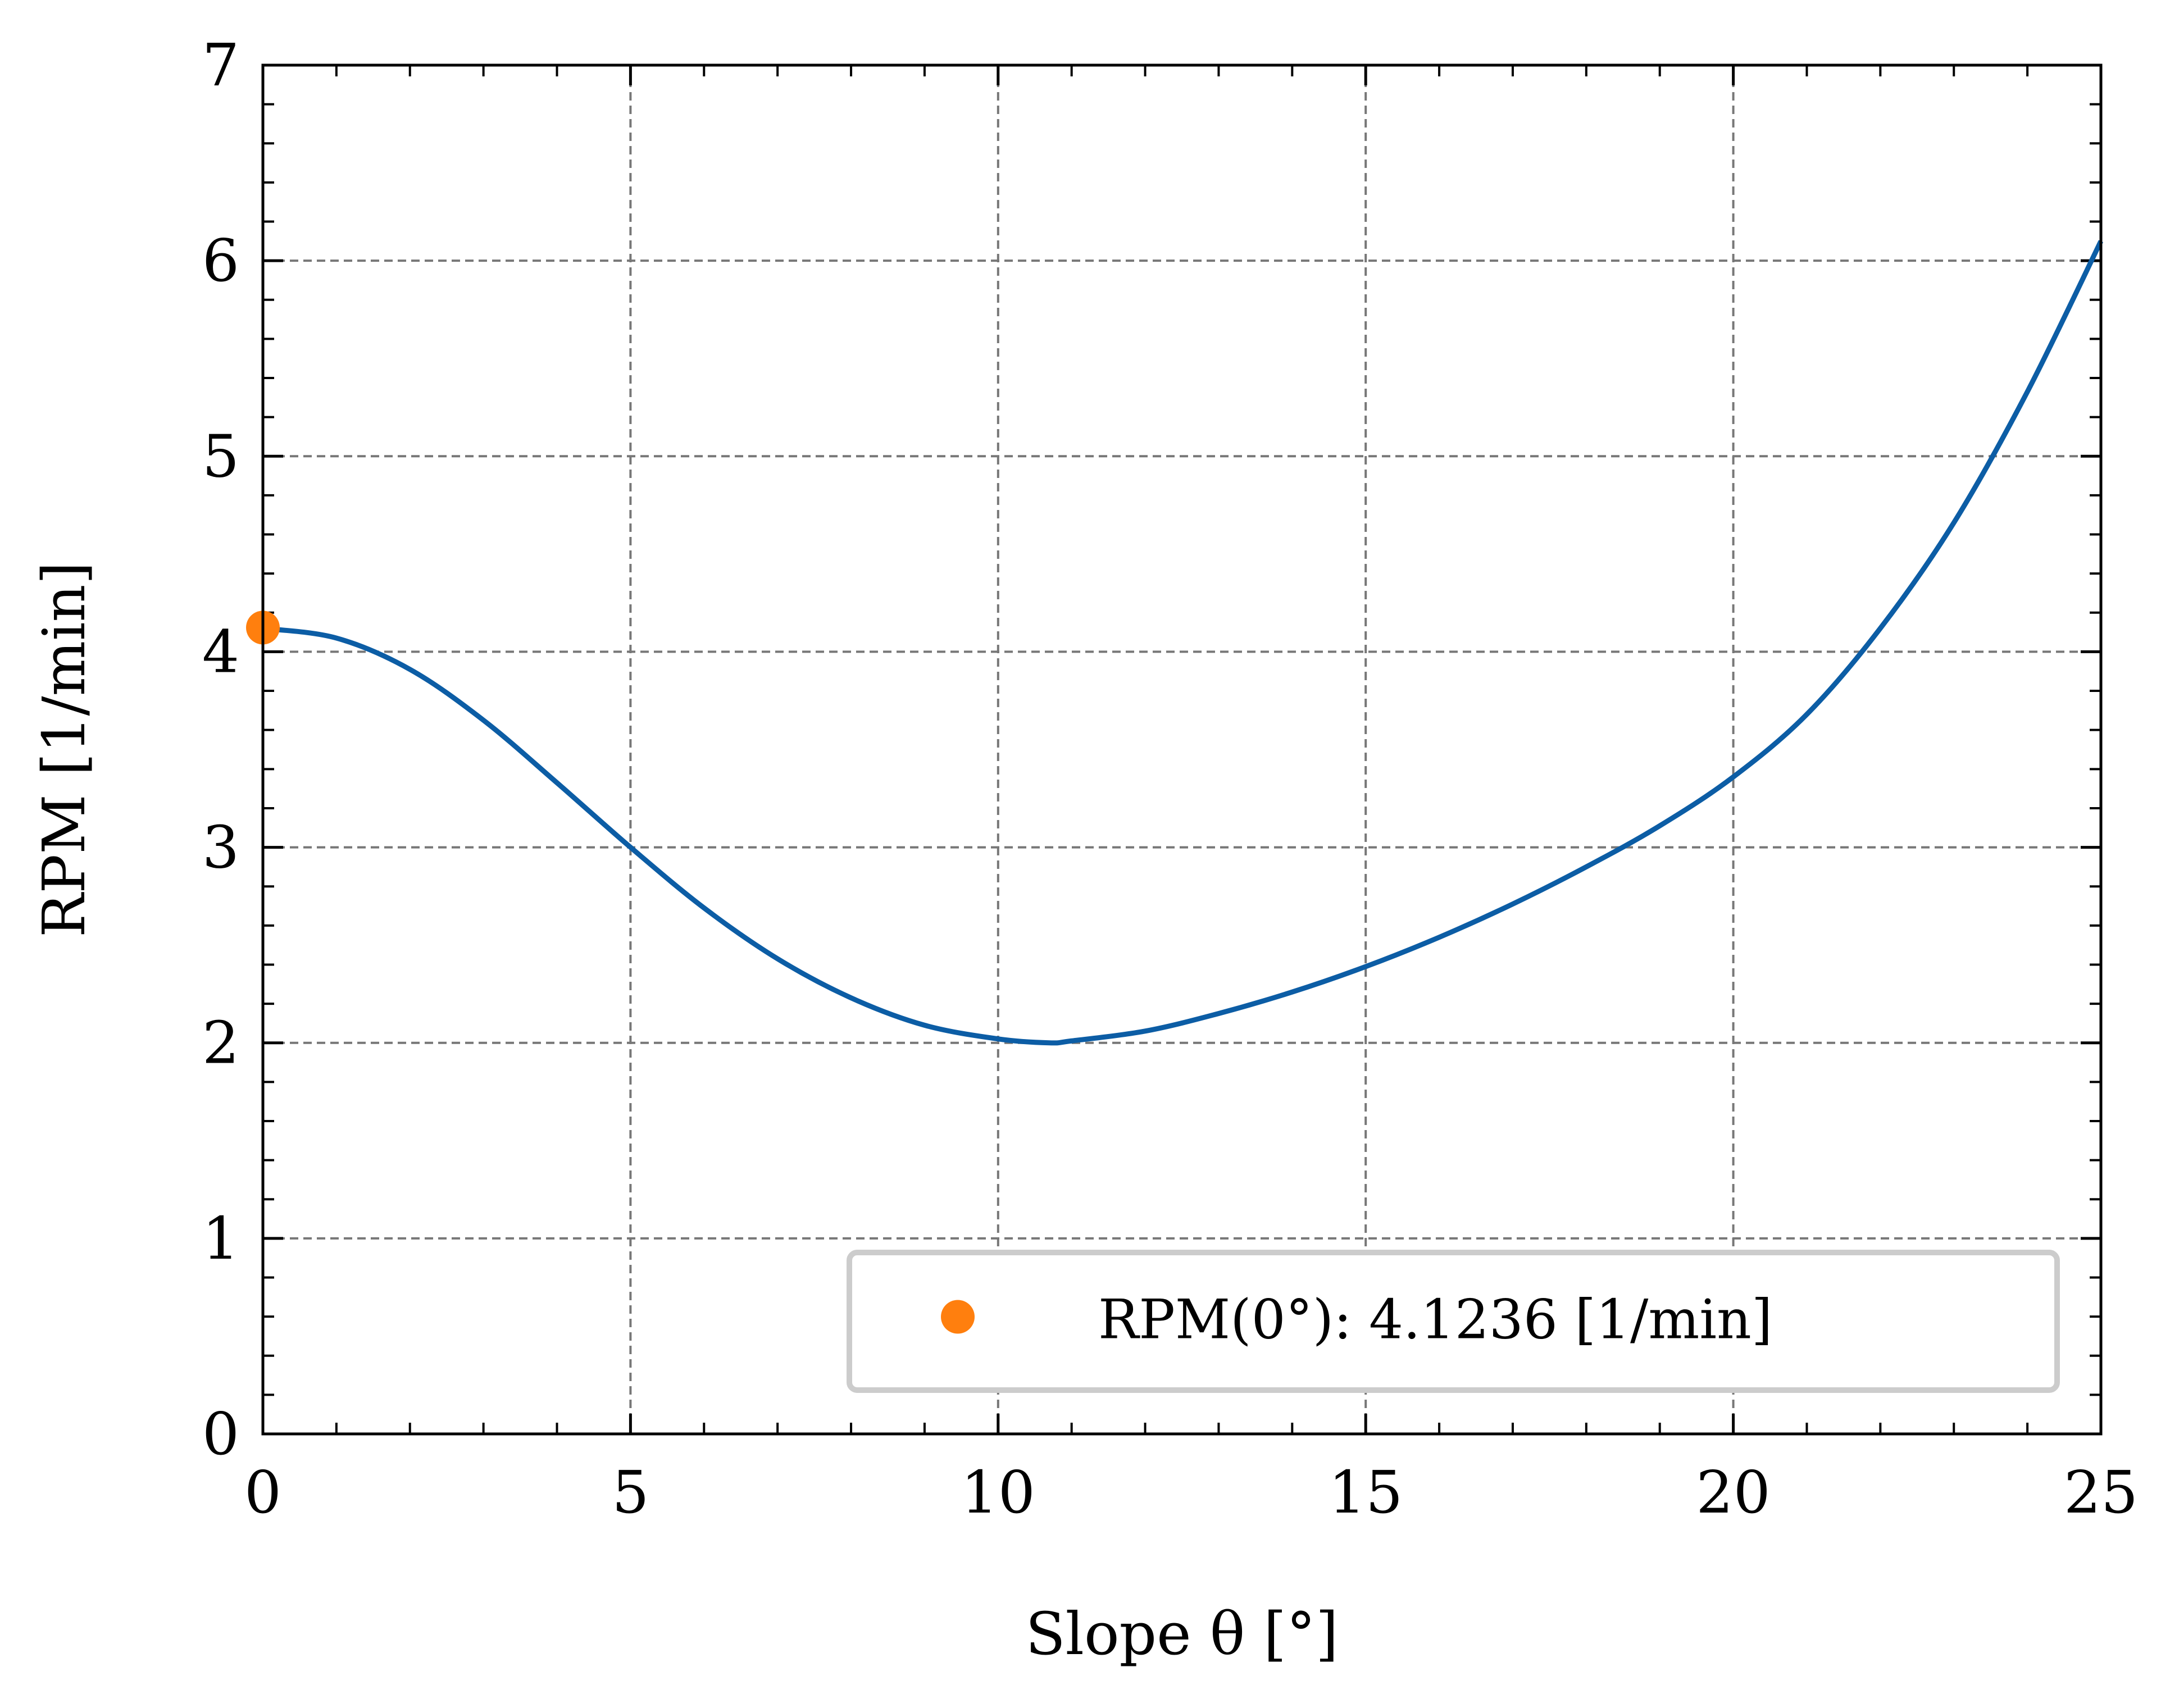  What do you see at coordinates (1181, 1634) in the screenshot?
I see `x-axis-label: Slope θ [°]` at bounding box center [1181, 1634].